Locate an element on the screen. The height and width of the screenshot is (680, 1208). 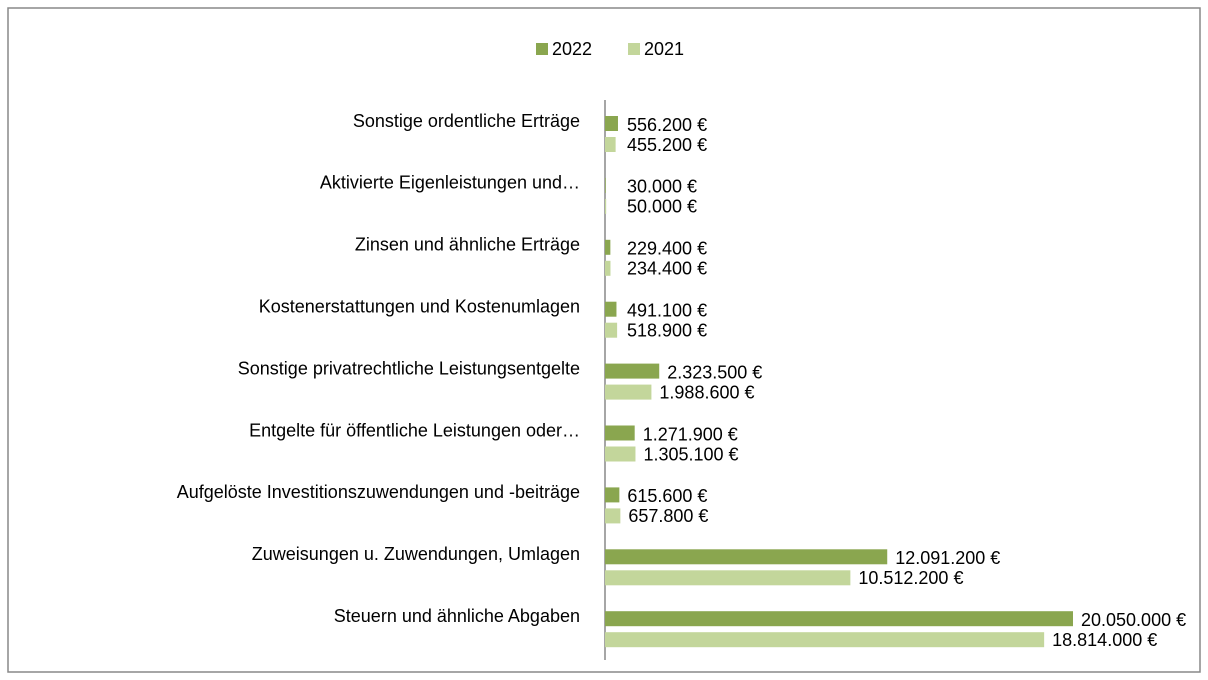
data-label: 229.400 € is located at coordinates (667, 249).